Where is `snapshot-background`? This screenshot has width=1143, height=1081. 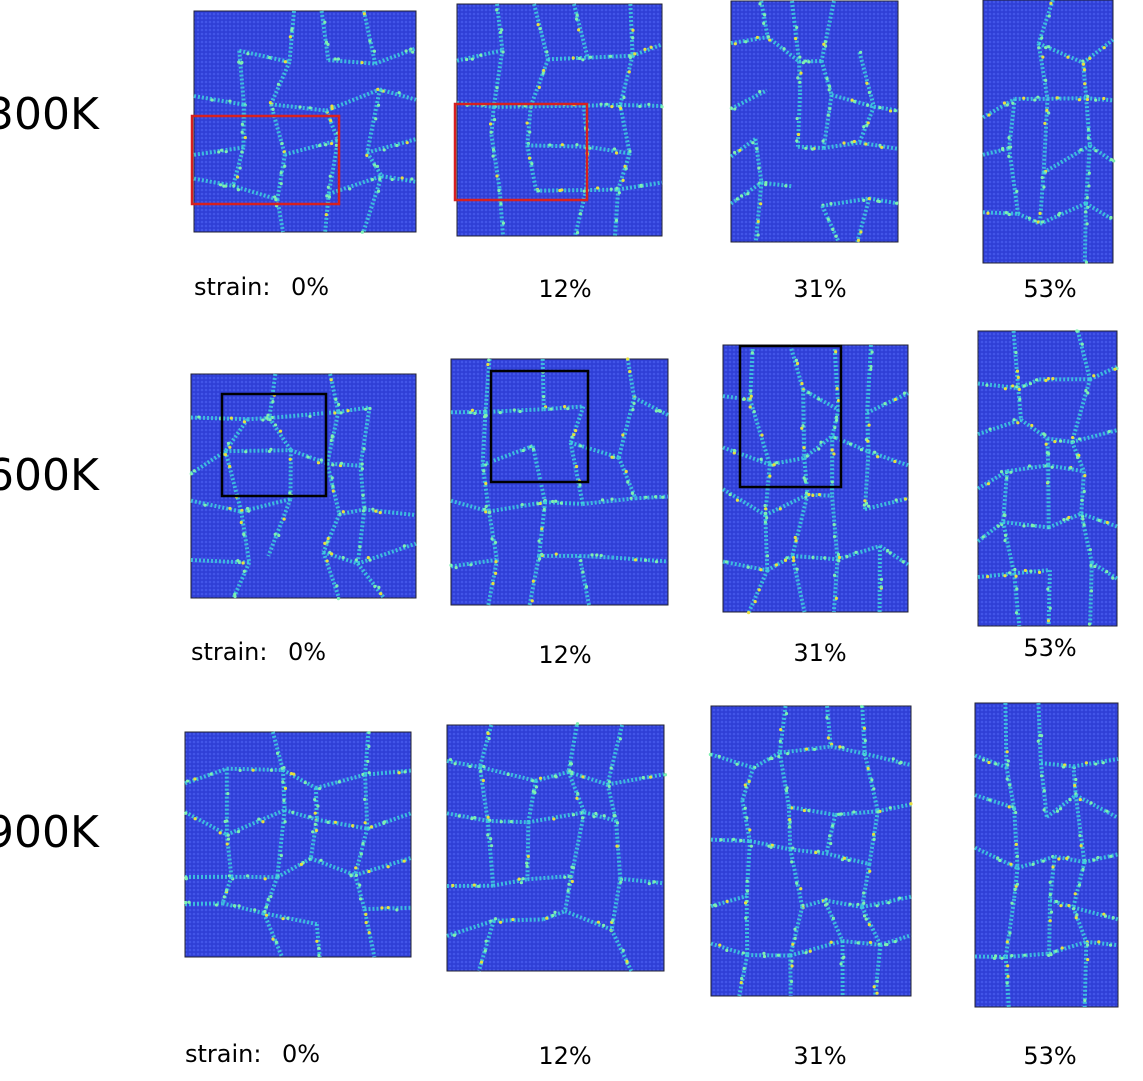 snapshot-background is located at coordinates (1048, 132).